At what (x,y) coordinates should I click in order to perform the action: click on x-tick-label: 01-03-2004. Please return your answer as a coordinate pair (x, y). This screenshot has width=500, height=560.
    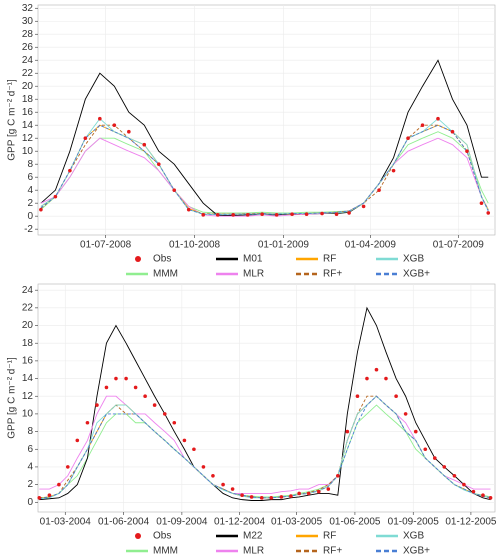
    Looking at the image, I should click on (66, 522).